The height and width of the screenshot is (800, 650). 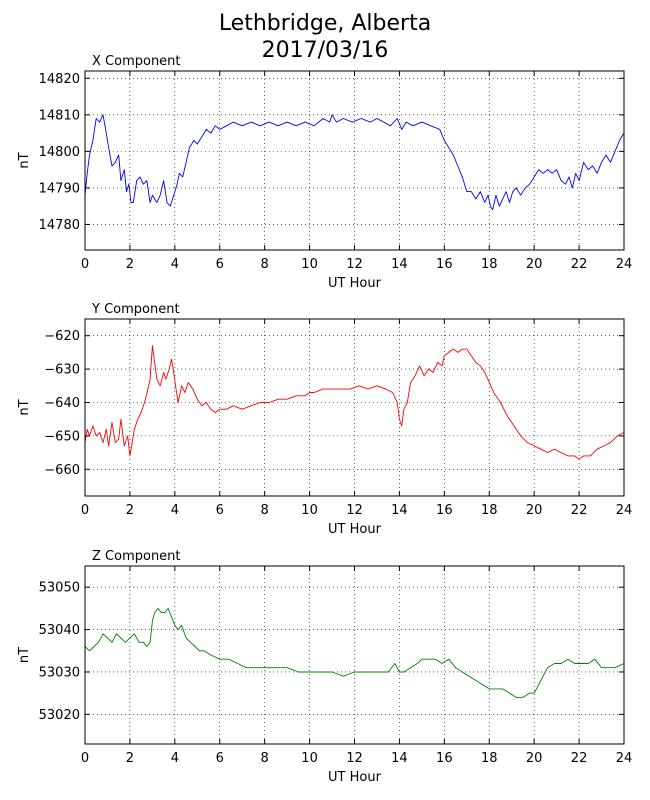 What do you see at coordinates (59, 588) in the screenshot?
I see `y-tick-label: 53050` at bounding box center [59, 588].